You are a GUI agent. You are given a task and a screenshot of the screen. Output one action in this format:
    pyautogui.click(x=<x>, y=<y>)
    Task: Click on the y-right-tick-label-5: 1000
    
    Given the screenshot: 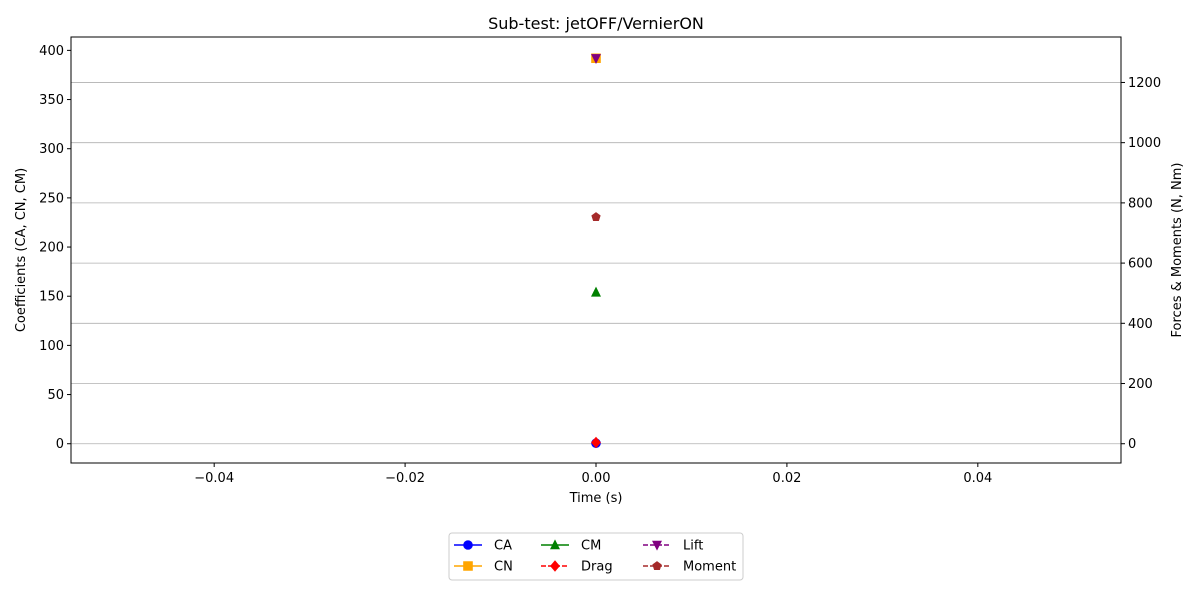 What is the action you would take?
    pyautogui.click(x=1144, y=143)
    